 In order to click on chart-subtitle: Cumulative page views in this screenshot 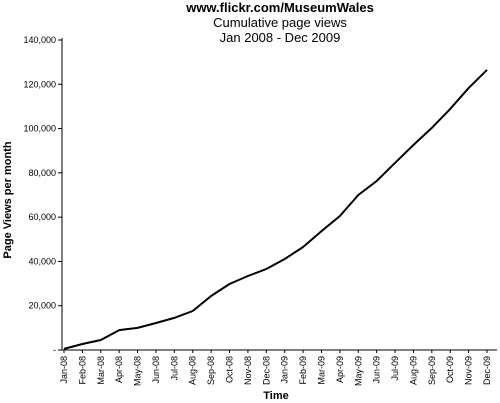, I will do `click(280, 22)`.